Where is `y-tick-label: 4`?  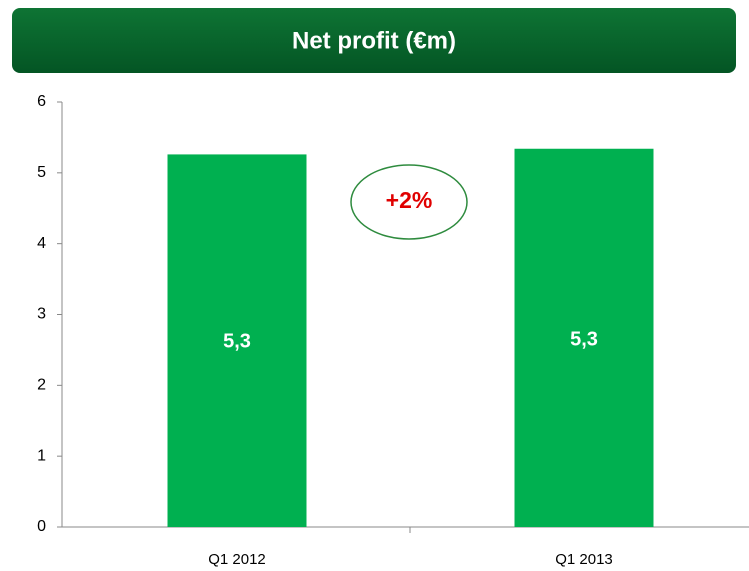
y-tick-label: 4 is located at coordinates (41, 243).